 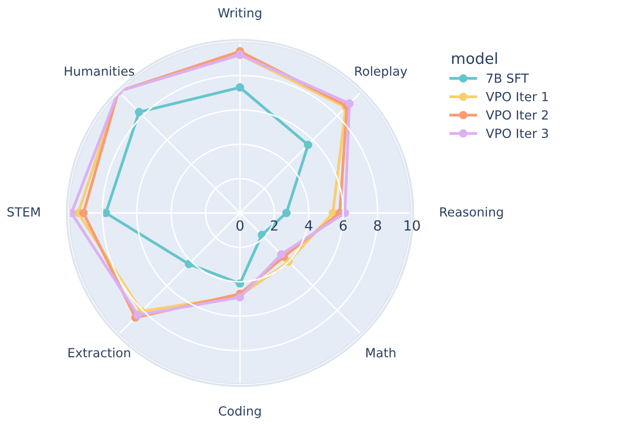 I want to click on legend-title: model, so click(x=474, y=58).